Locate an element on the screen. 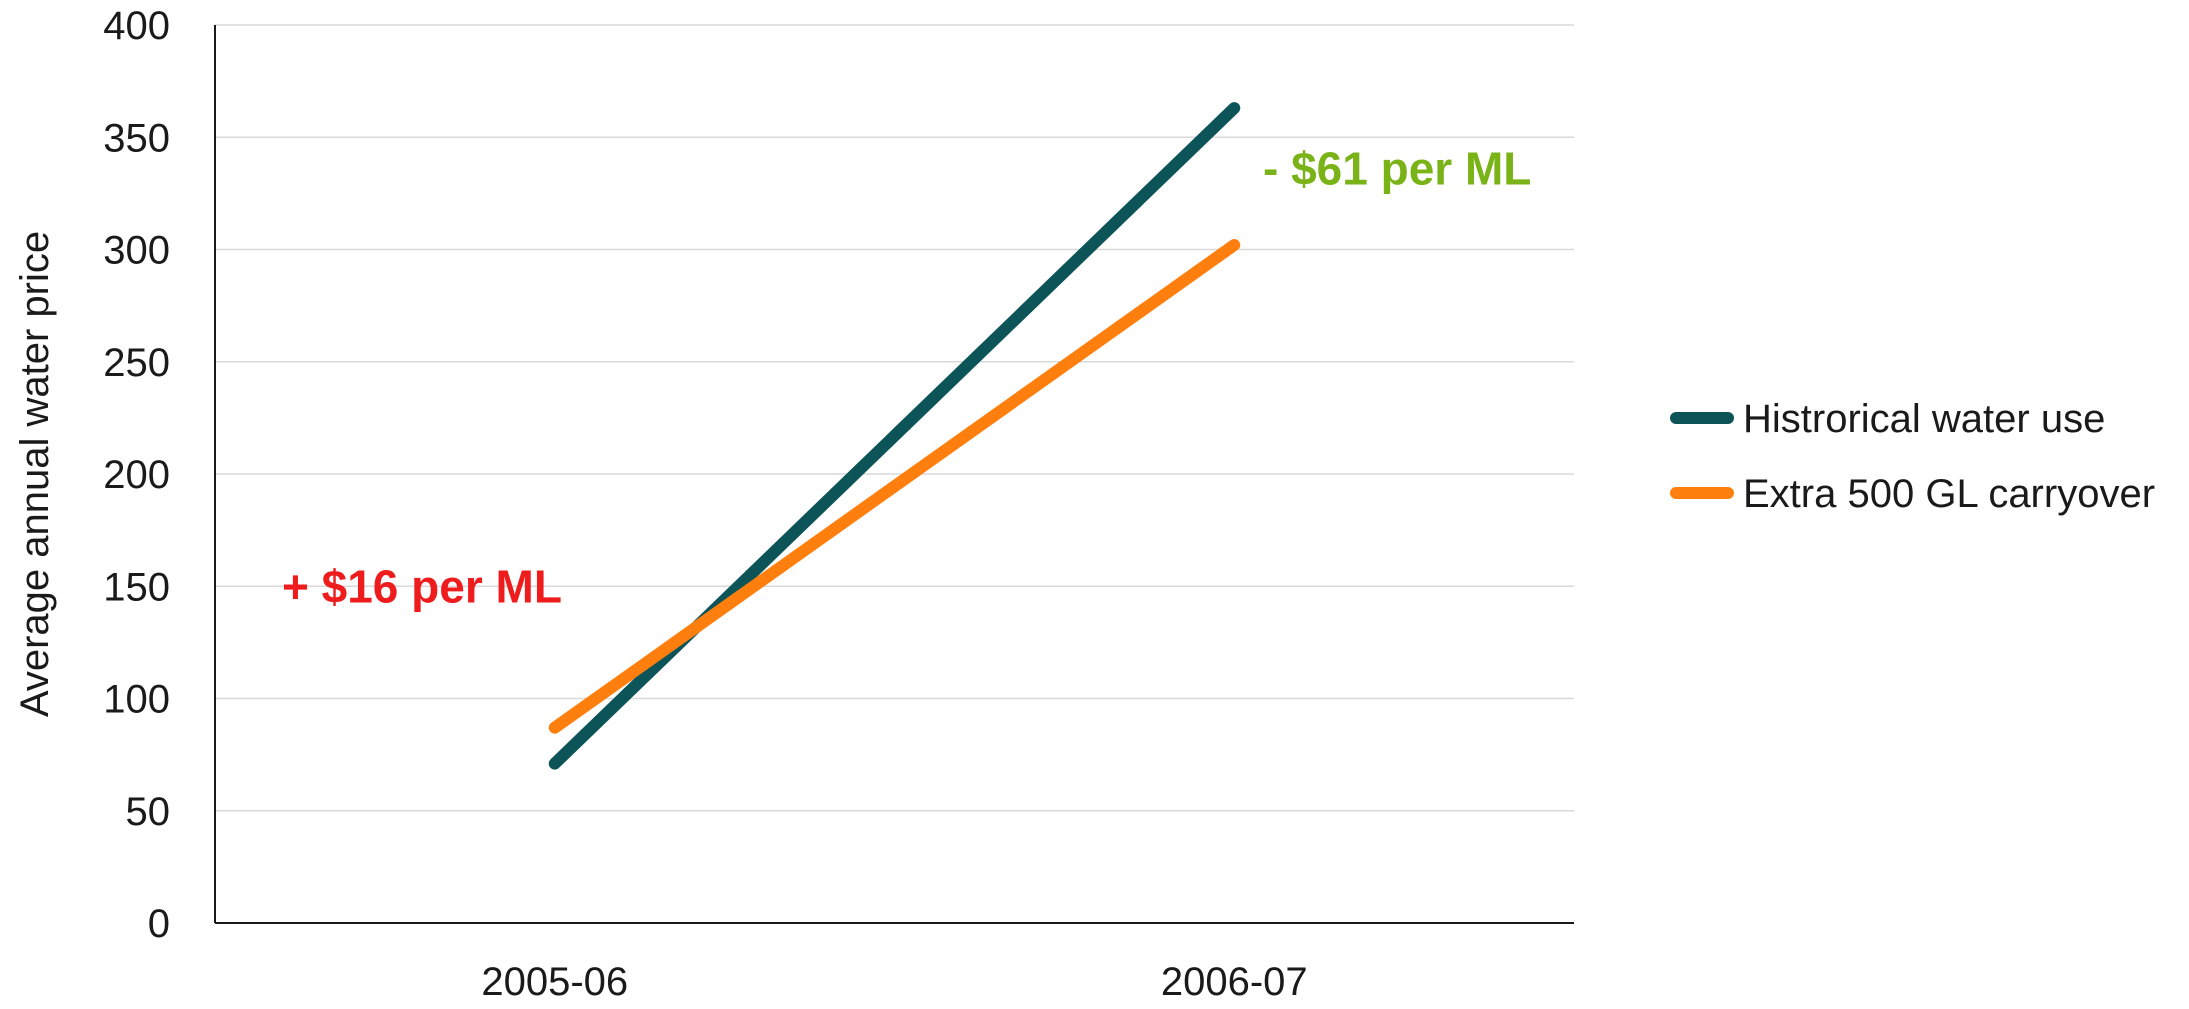 Image resolution: width=2189 pixels, height=1009 pixels. legend-label: Histrorical water use is located at coordinates (1924, 419).